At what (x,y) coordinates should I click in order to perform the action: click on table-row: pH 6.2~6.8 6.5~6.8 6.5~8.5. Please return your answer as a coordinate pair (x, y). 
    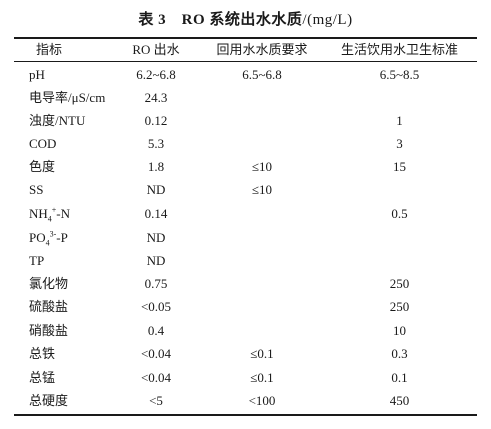
    Looking at the image, I should click on (245, 75).